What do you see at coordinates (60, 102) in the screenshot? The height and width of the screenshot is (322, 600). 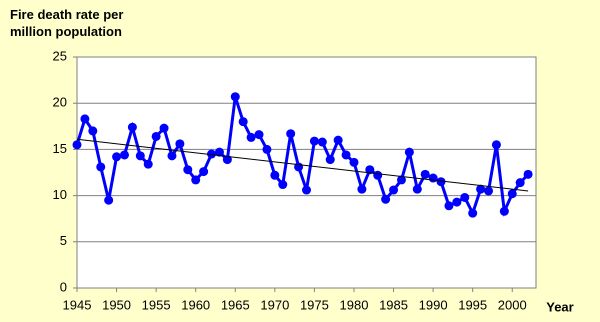 I see `y-tick-label: 20` at bounding box center [60, 102].